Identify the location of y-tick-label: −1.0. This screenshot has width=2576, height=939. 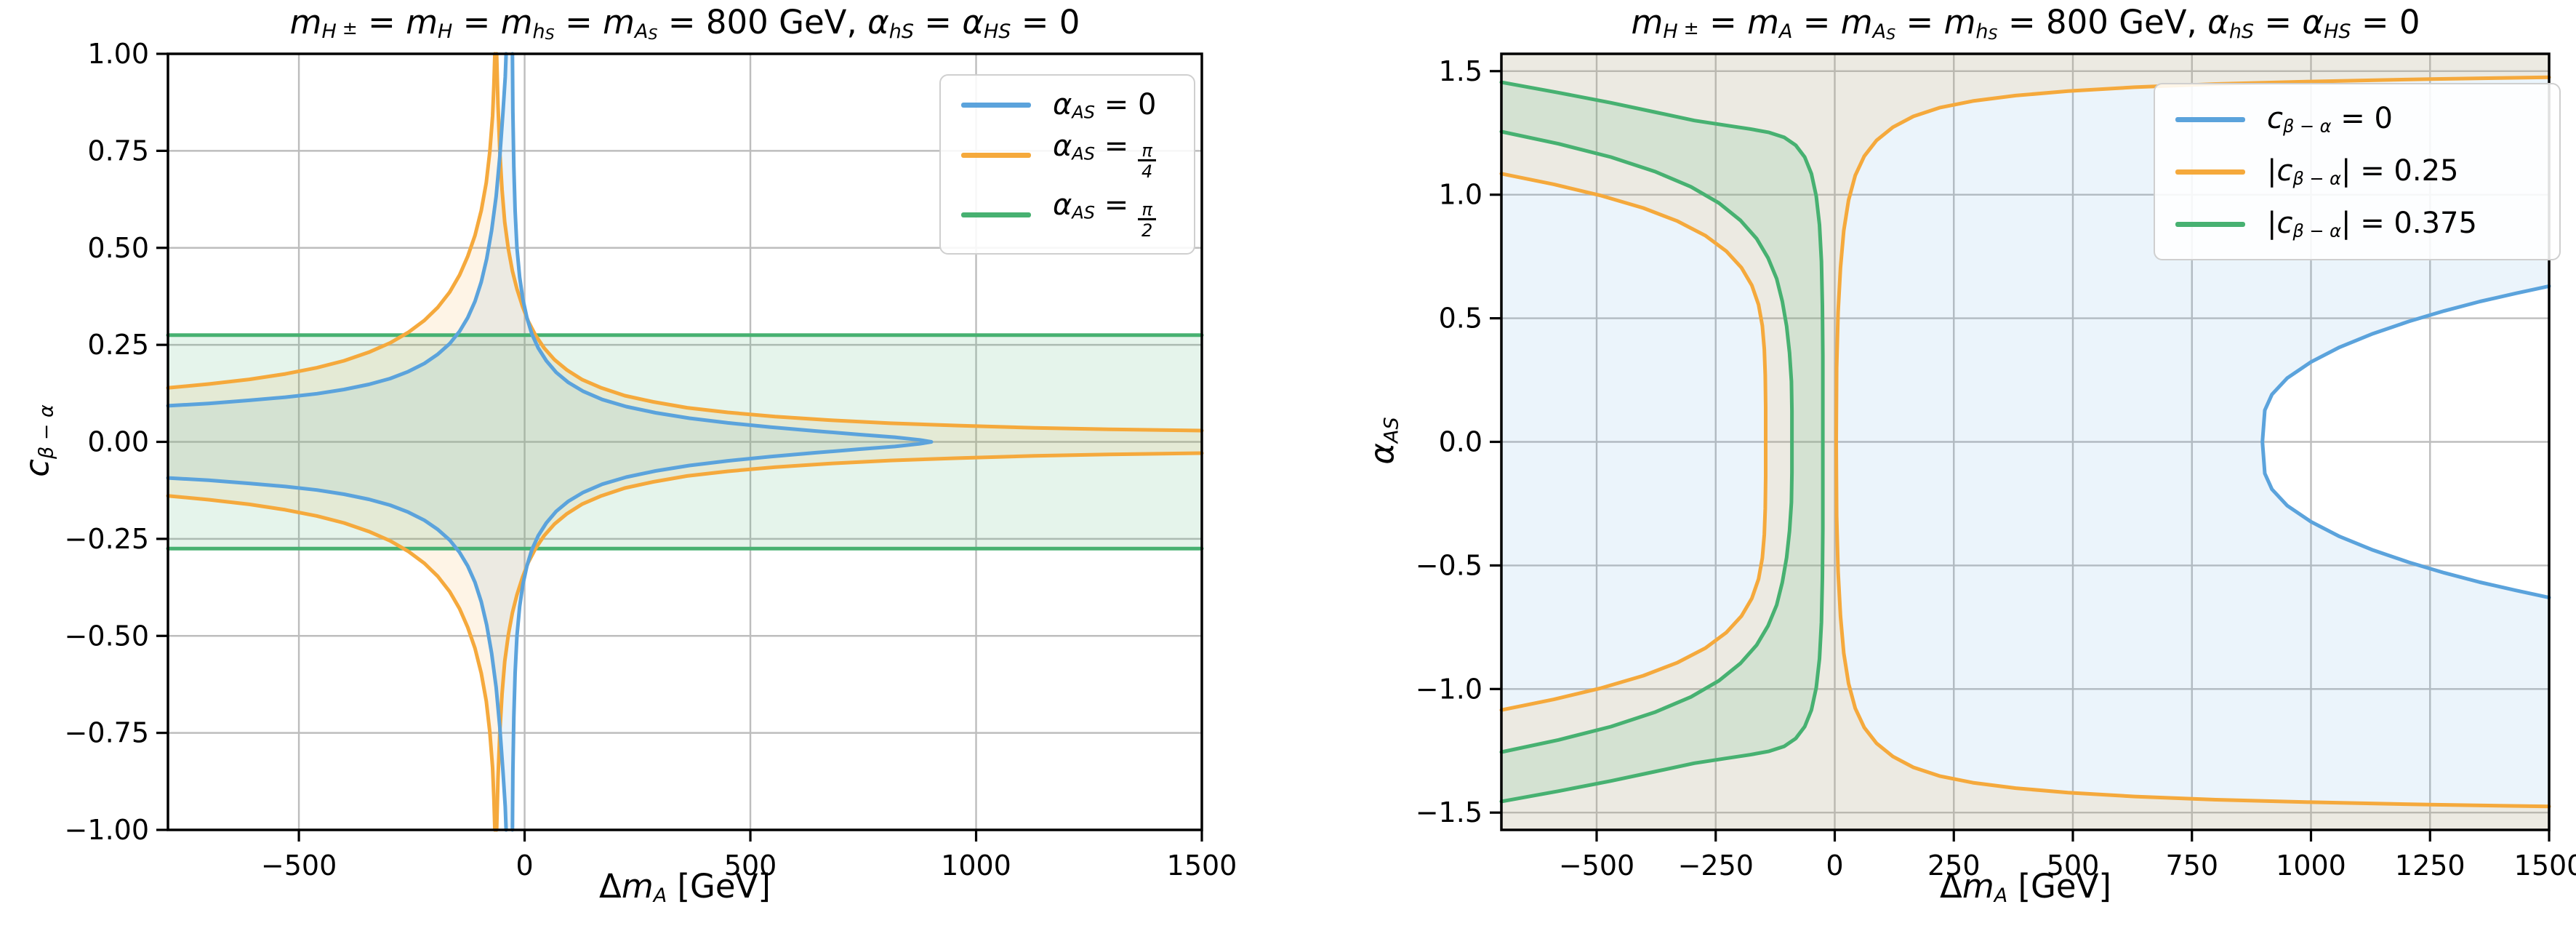
(1449, 689).